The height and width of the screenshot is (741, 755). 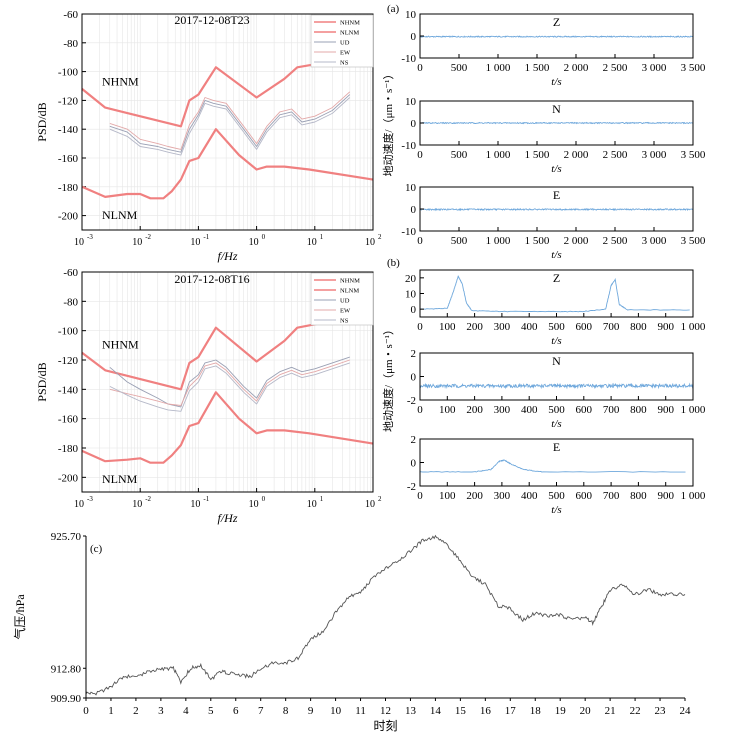 What do you see at coordinates (136, 711) in the screenshot?
I see `x-tick-label: 2` at bounding box center [136, 711].